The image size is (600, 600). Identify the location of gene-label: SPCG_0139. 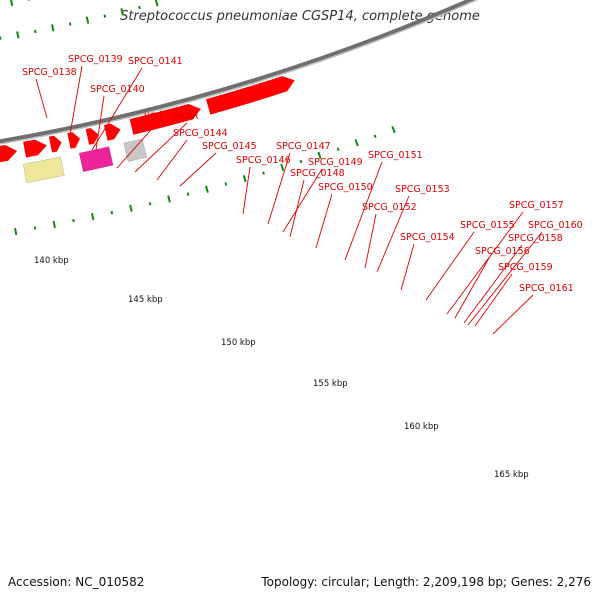
(95, 59).